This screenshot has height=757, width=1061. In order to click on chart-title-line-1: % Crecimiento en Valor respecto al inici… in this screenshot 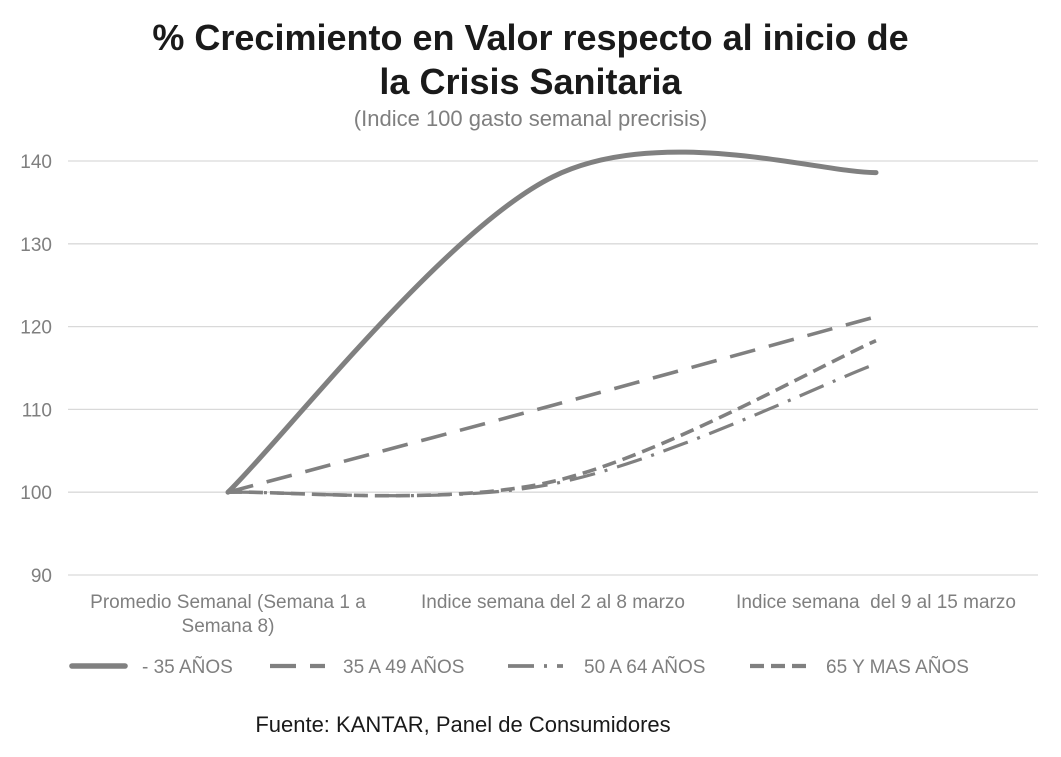, I will do `click(530, 37)`.